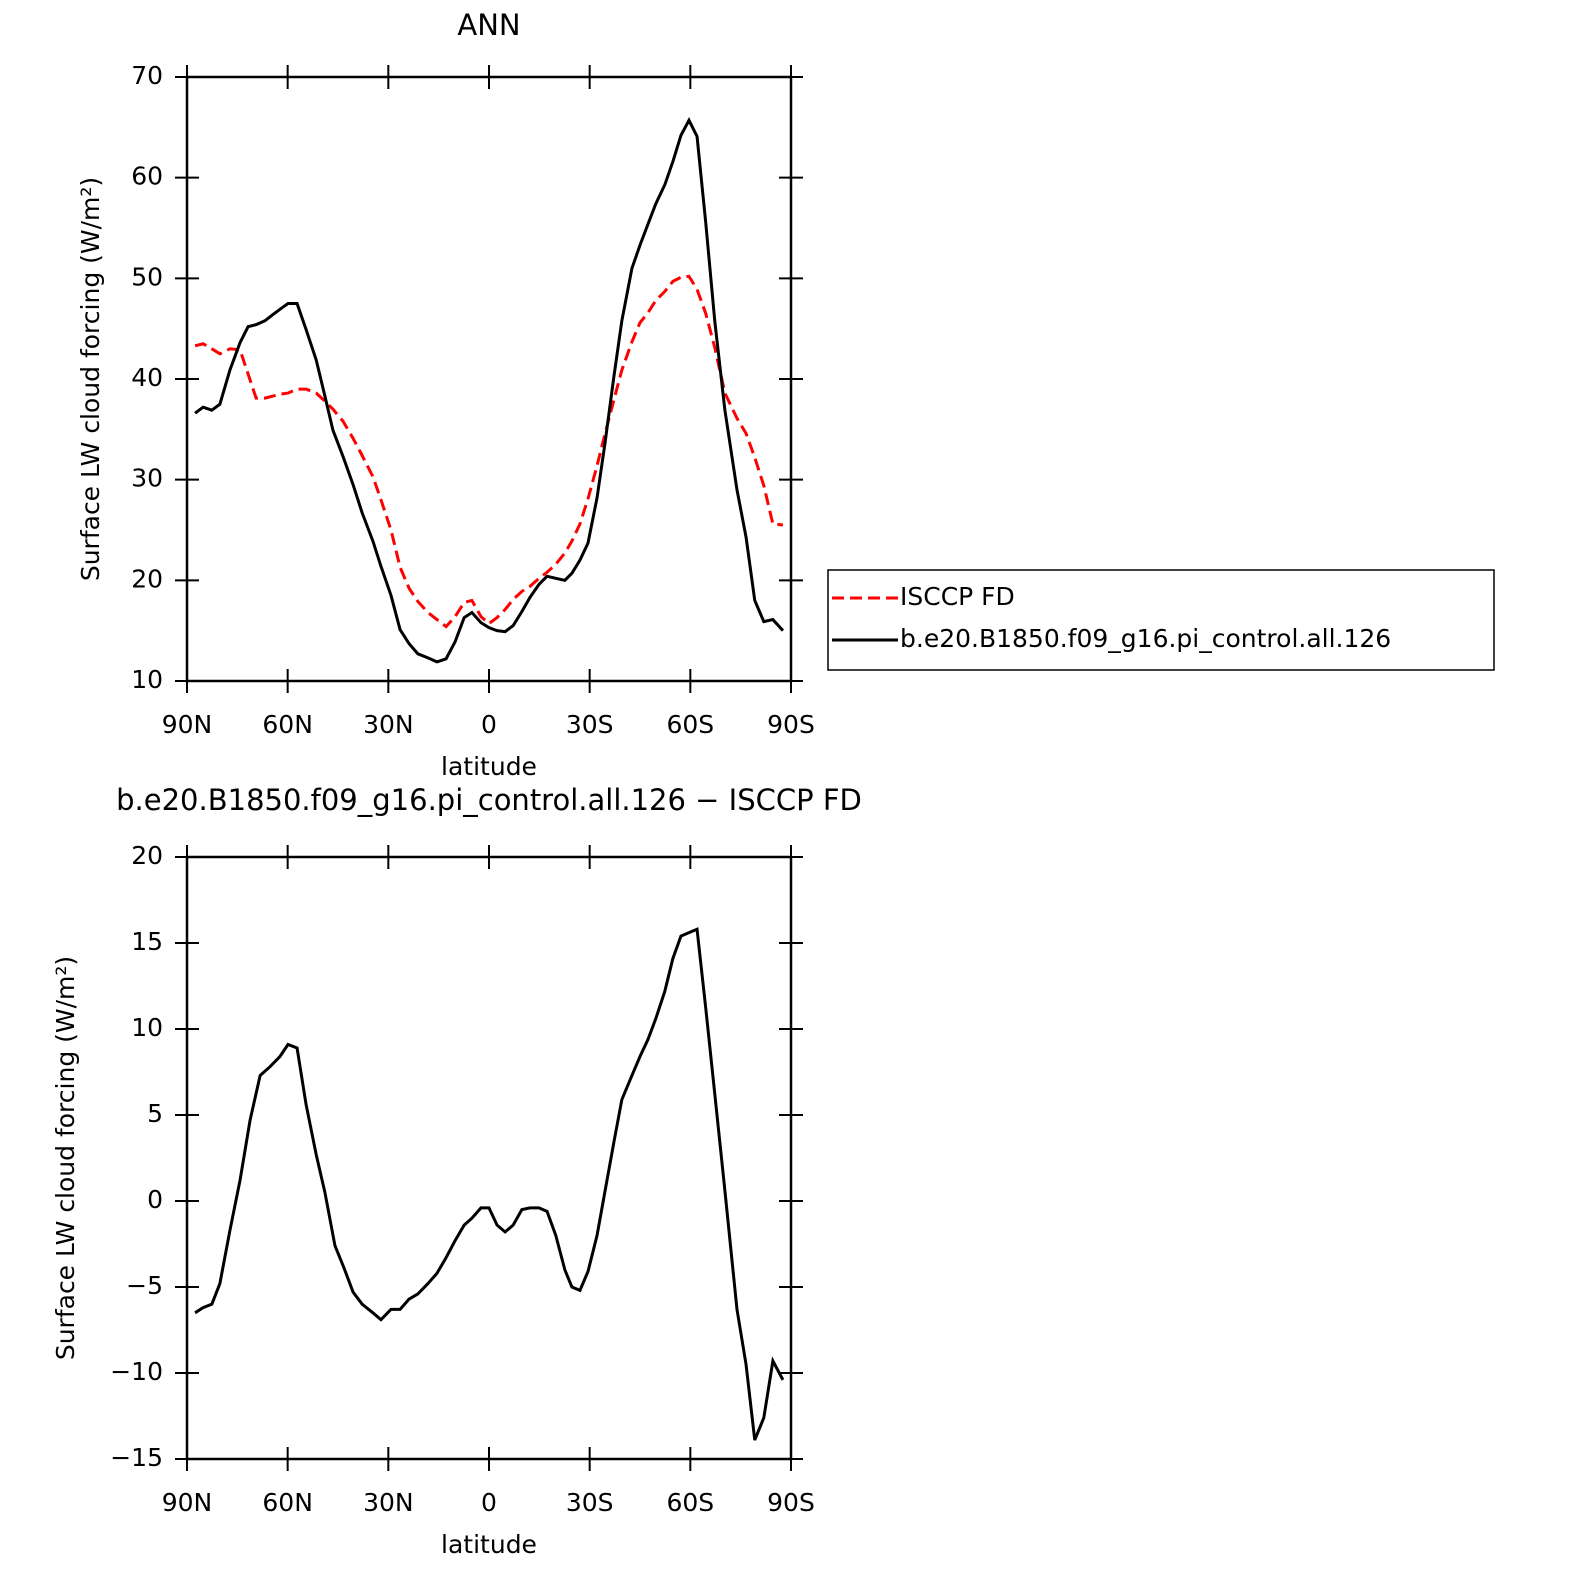 Image resolution: width=1574 pixels, height=1574 pixels. I want to click on y-tick-label: 5, so click(155, 1113).